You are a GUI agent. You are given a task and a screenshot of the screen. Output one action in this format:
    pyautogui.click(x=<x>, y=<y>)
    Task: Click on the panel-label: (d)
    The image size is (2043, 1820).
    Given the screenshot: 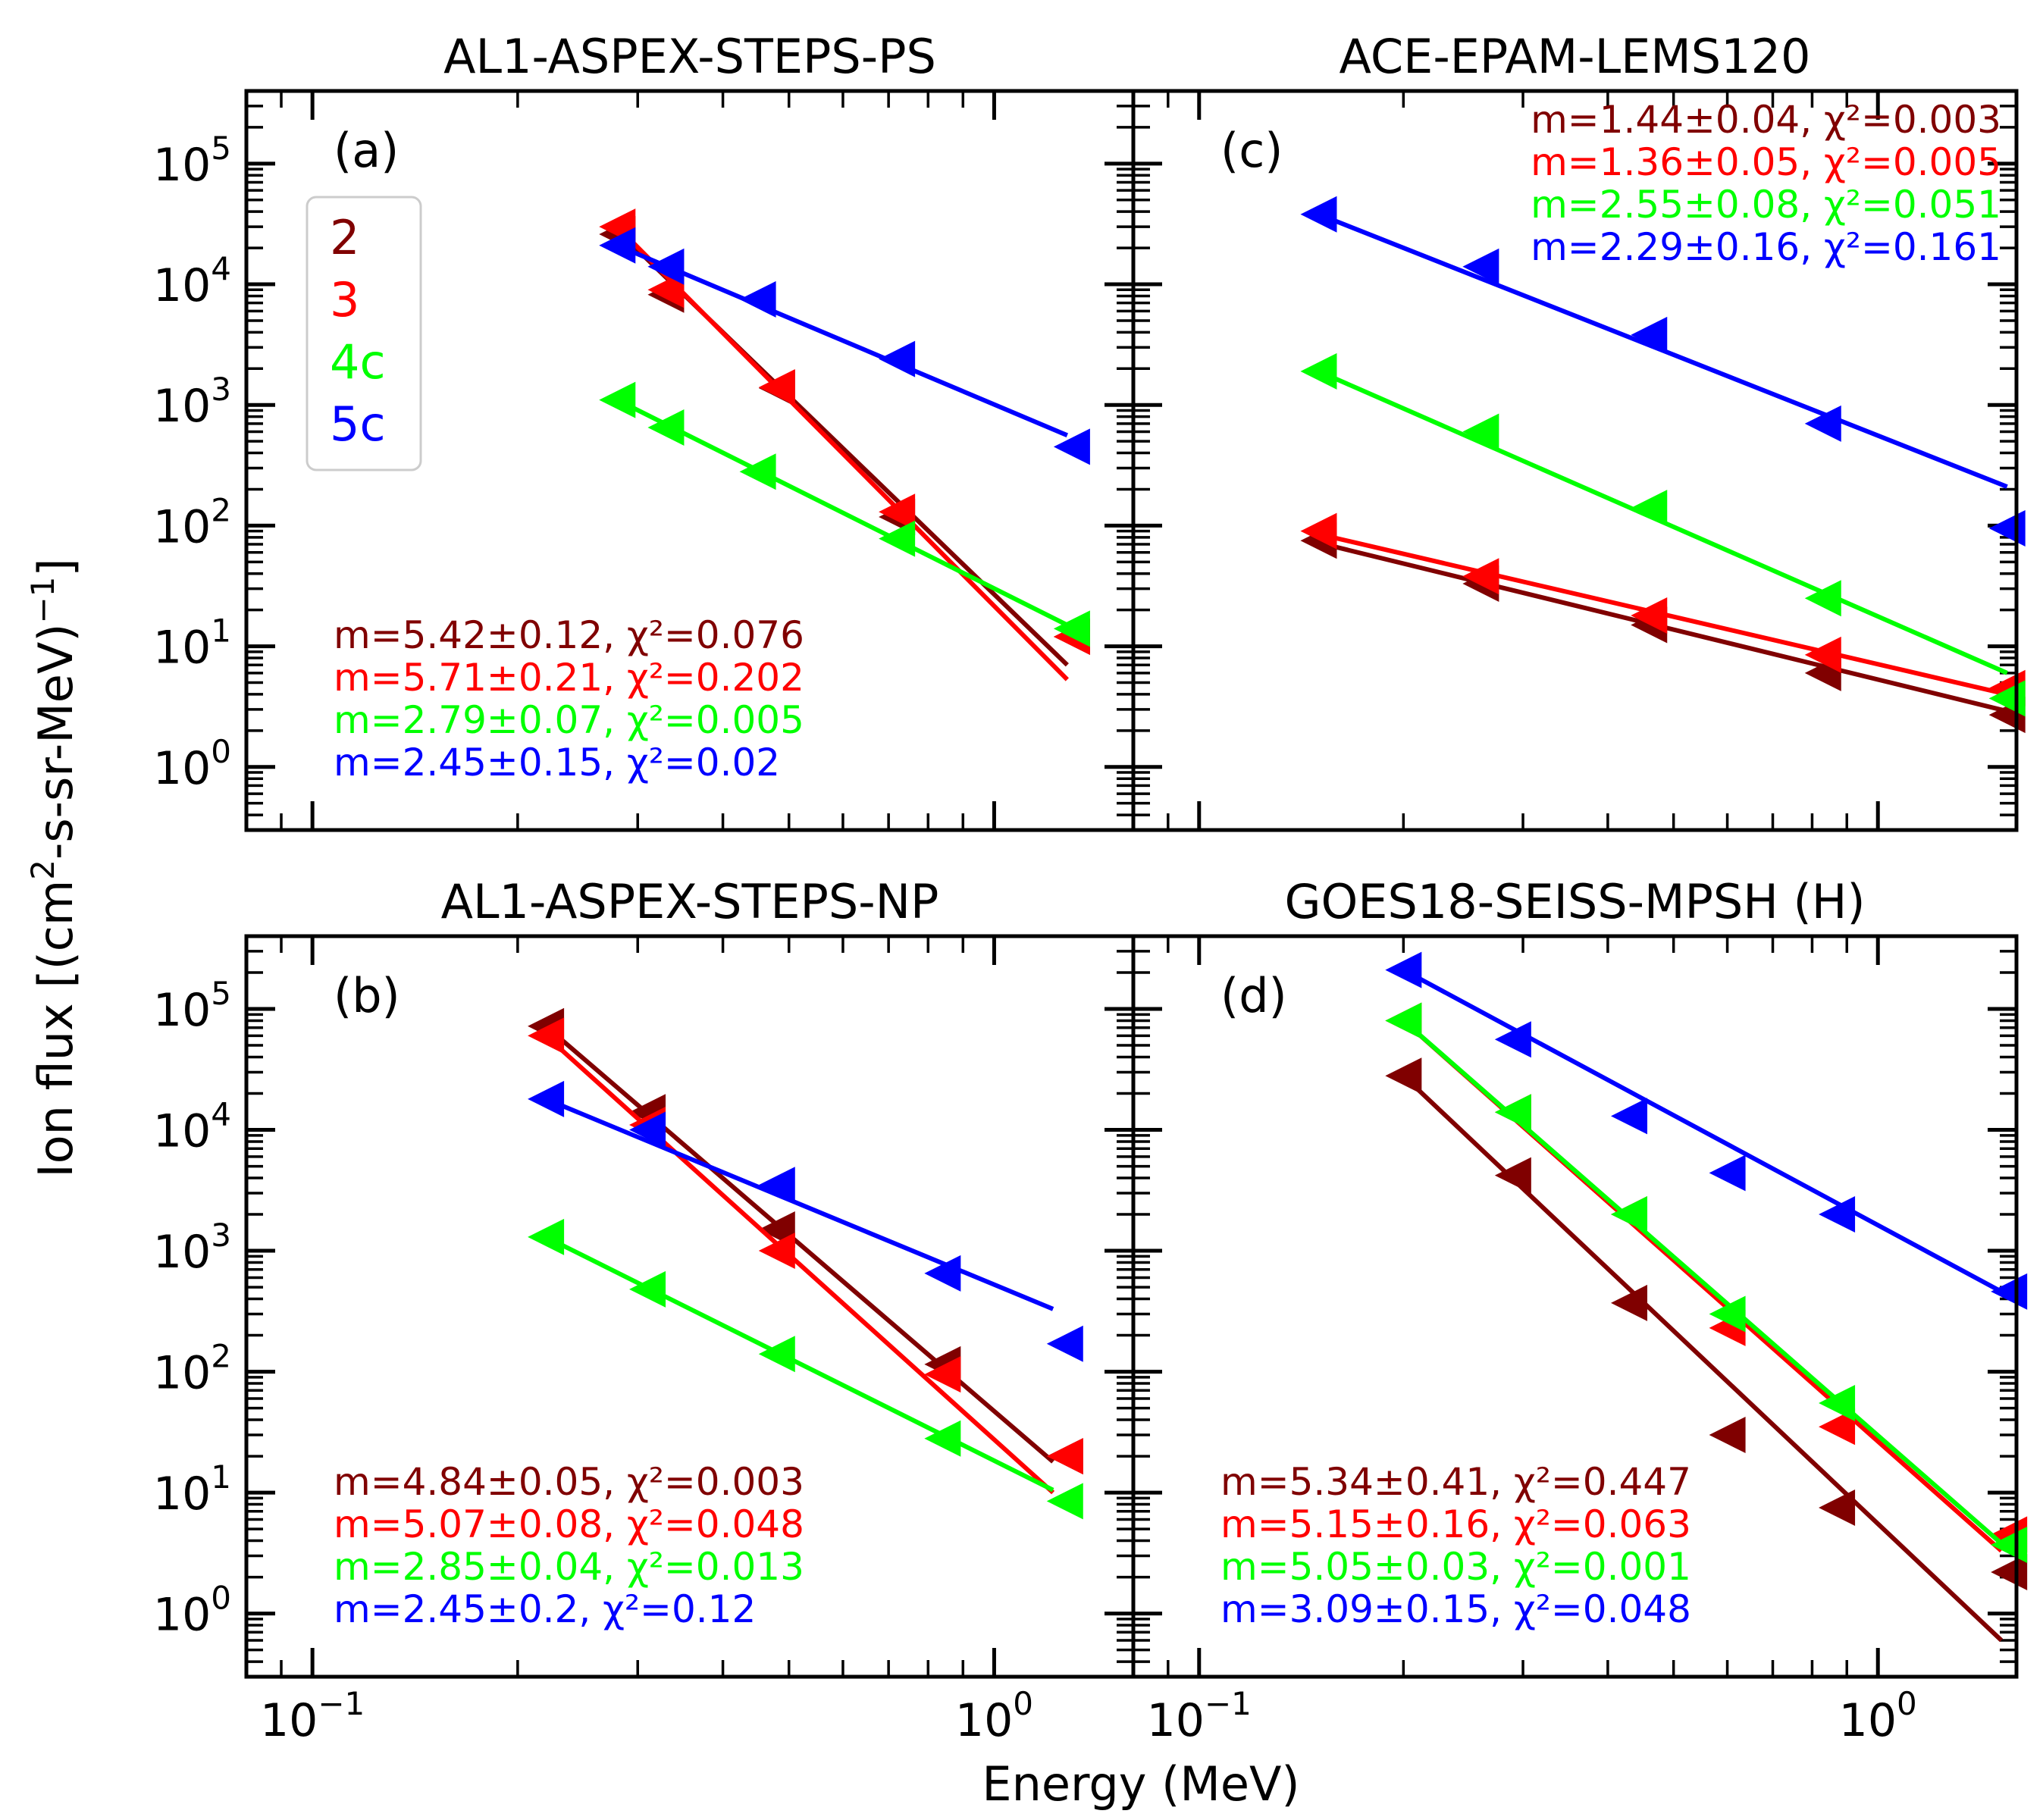 What is the action you would take?
    pyautogui.click(x=1254, y=996)
    